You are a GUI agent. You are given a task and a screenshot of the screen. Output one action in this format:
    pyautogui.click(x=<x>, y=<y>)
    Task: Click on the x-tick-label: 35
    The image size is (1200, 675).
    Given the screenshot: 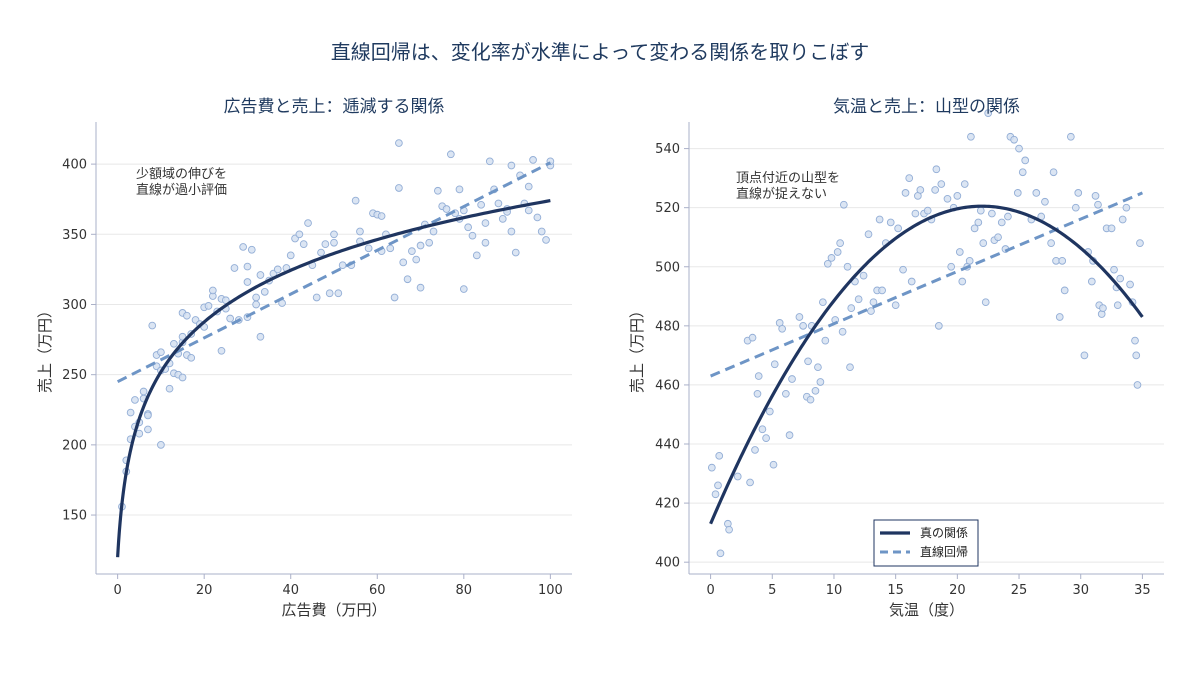 What is the action you would take?
    pyautogui.click(x=1142, y=590)
    